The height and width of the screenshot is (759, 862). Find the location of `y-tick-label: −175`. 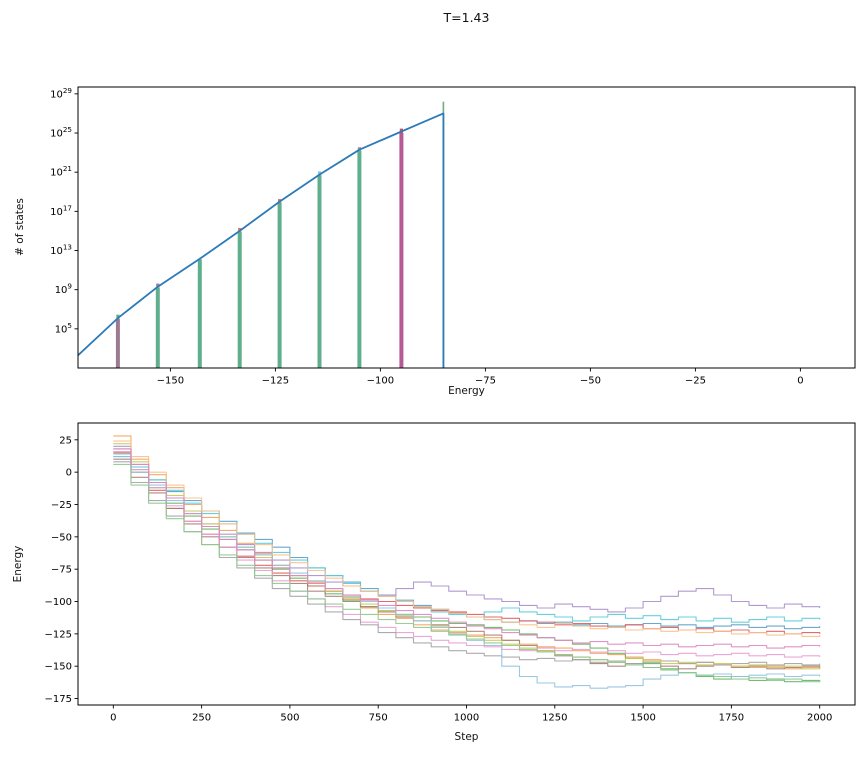

y-tick-label: −175 is located at coordinates (58, 699).